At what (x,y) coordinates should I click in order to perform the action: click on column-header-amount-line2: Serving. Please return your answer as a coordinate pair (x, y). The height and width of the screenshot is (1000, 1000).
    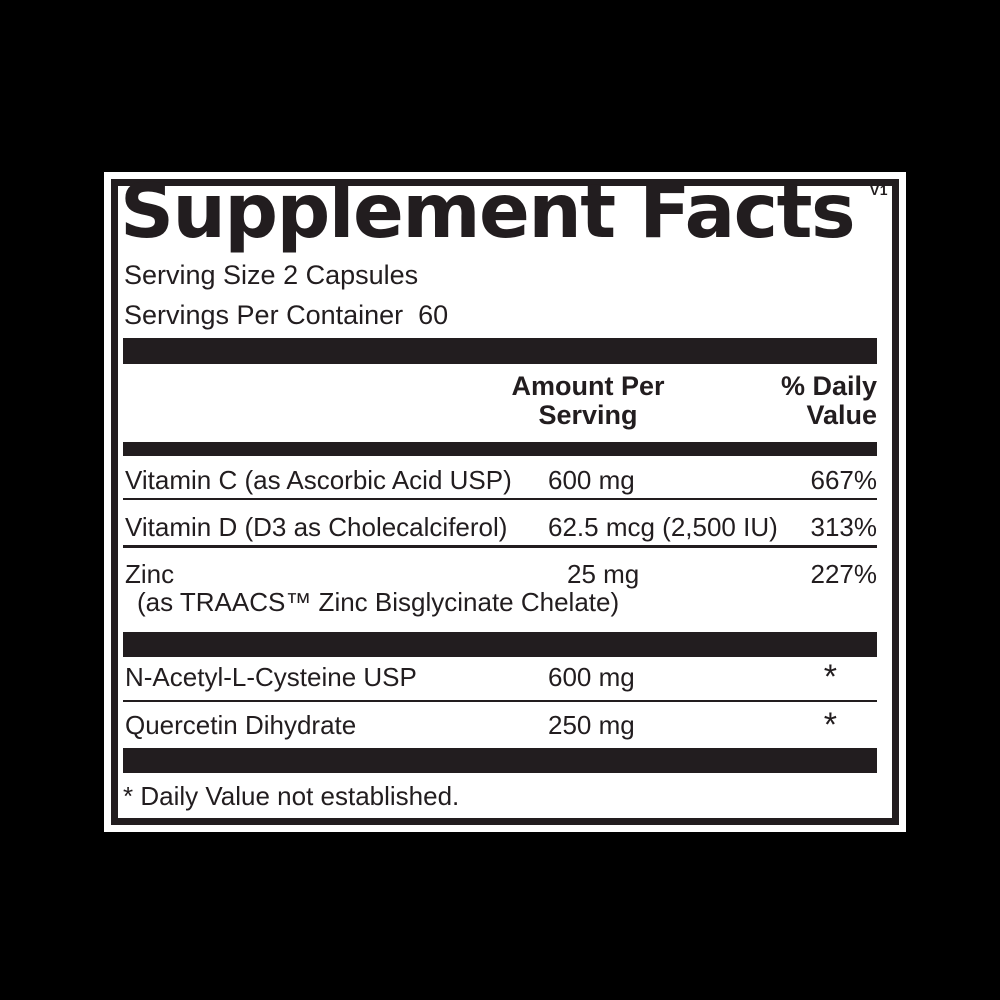
    Looking at the image, I should click on (588, 415).